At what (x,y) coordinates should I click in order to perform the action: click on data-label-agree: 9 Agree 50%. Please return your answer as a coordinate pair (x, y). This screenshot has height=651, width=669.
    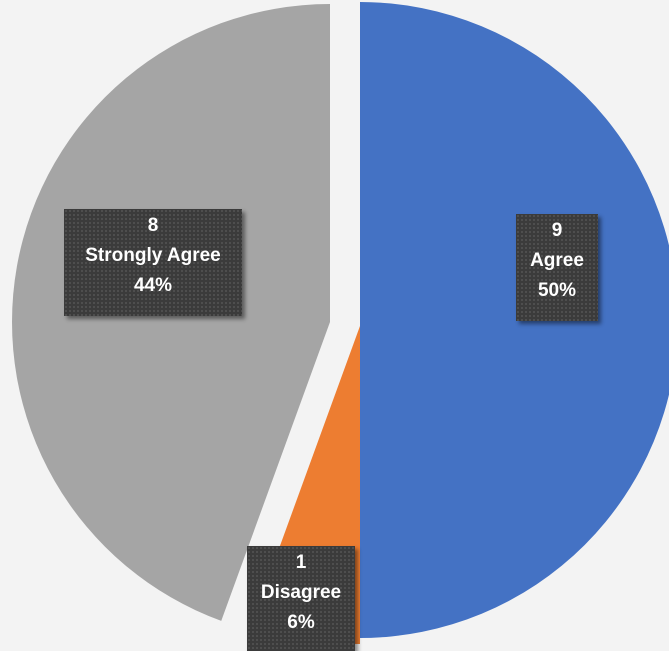
    Looking at the image, I should click on (557, 267).